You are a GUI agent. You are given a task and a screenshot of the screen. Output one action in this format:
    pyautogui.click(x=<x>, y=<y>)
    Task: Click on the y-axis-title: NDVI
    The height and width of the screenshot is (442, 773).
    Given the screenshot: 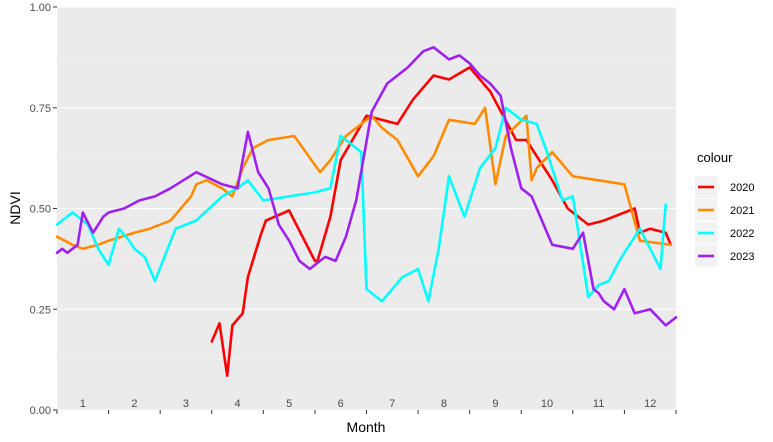 What is the action you would take?
    pyautogui.click(x=15, y=207)
    